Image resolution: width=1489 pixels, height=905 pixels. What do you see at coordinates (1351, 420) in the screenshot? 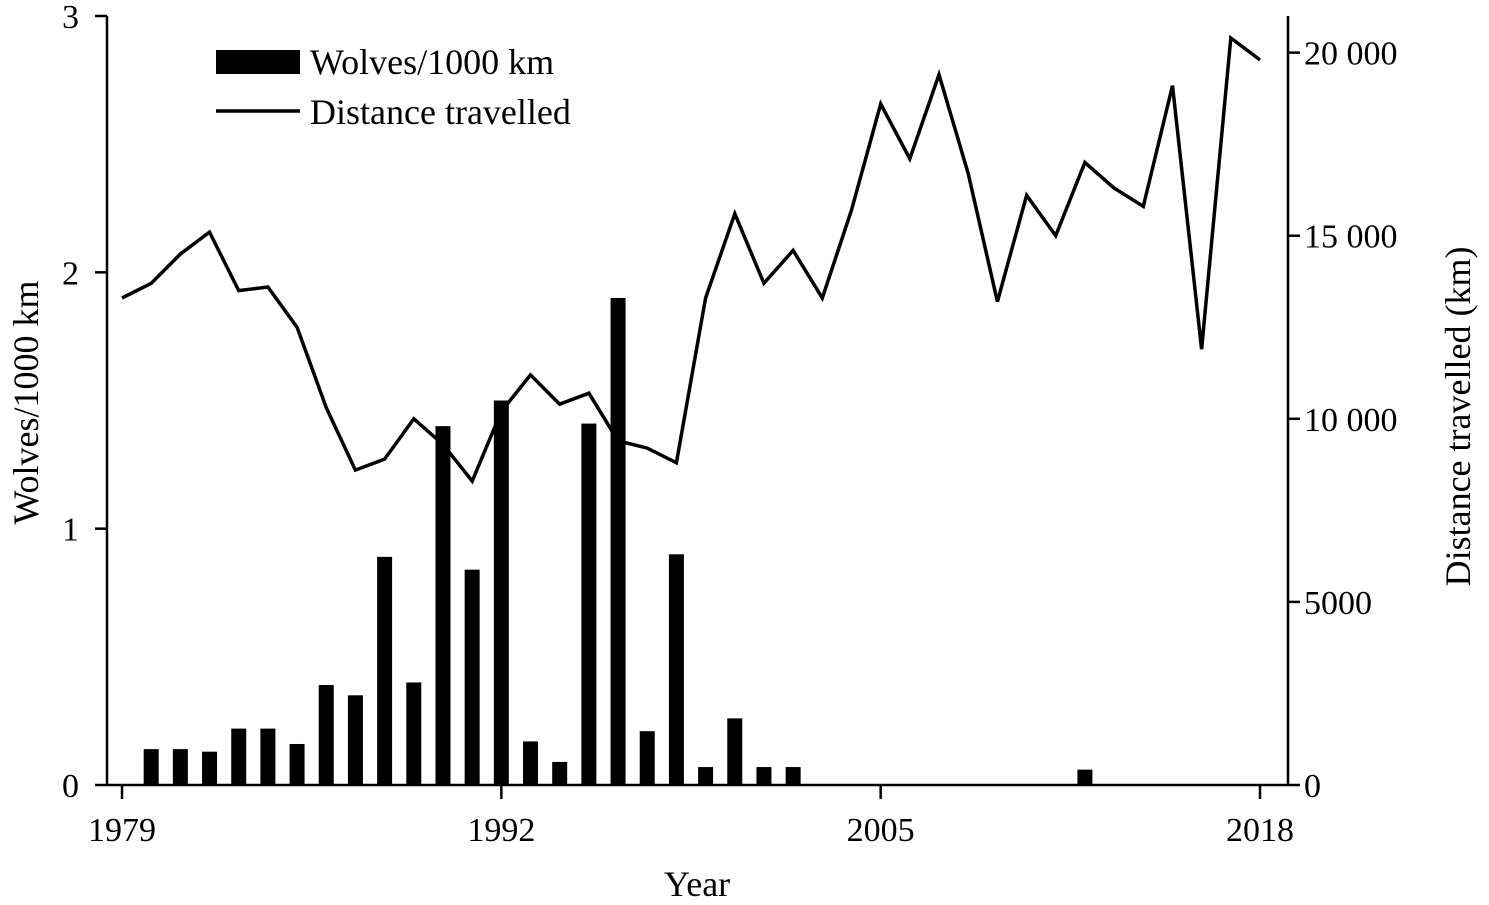
I see `right-tick-label: 10 000` at bounding box center [1351, 420].